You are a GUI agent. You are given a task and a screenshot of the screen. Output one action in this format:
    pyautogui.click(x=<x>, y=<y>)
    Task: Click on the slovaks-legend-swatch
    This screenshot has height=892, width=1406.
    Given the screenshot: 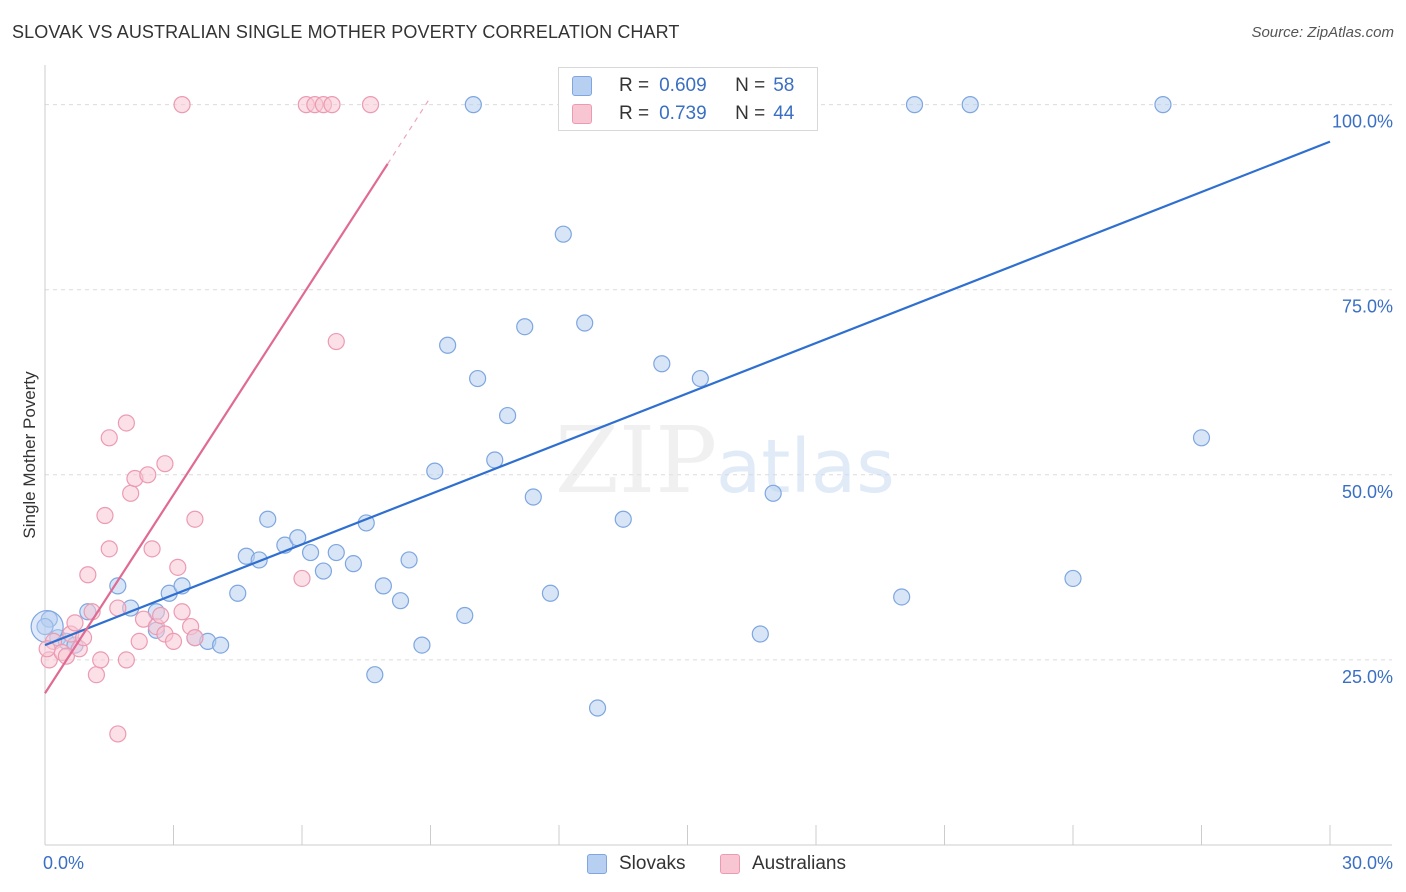 What is the action you would take?
    pyautogui.click(x=597, y=864)
    